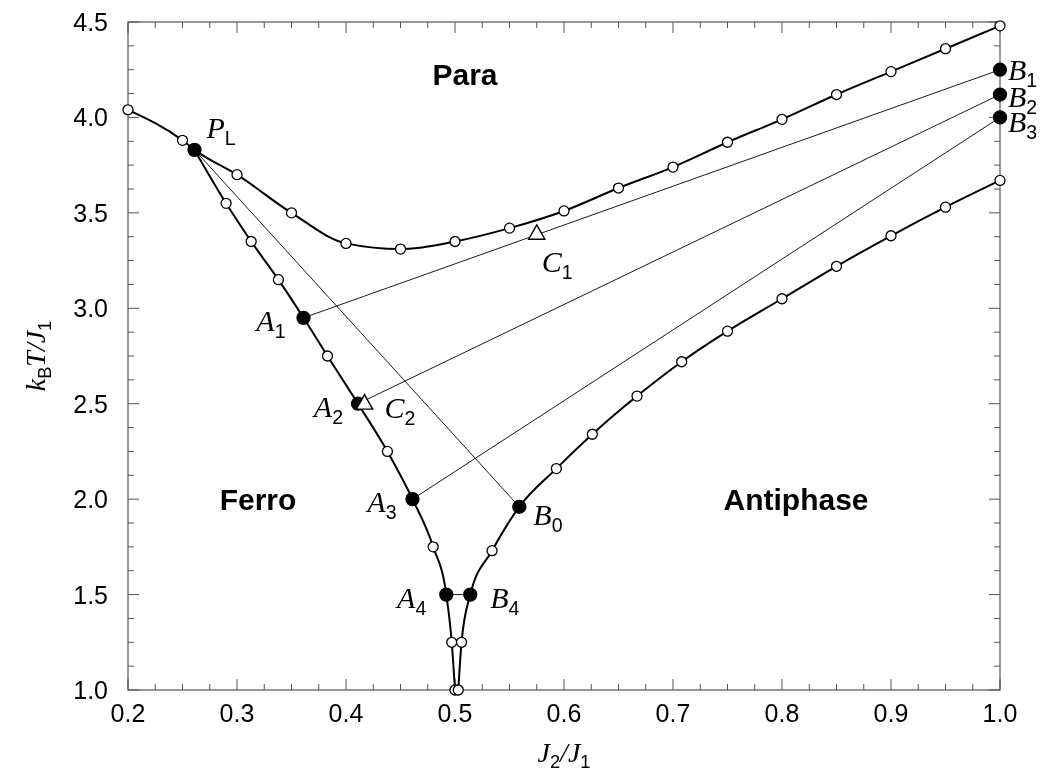 The height and width of the screenshot is (774, 1052). Describe the element at coordinates (90, 403) in the screenshot. I see `y-tick-label: 2.5` at that location.